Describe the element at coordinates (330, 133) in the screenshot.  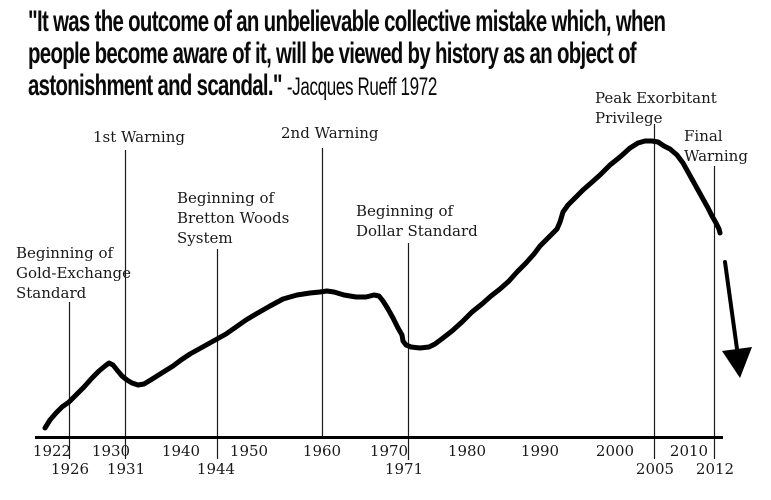
I see `annotation-second-warning: 2nd Warning` at that location.